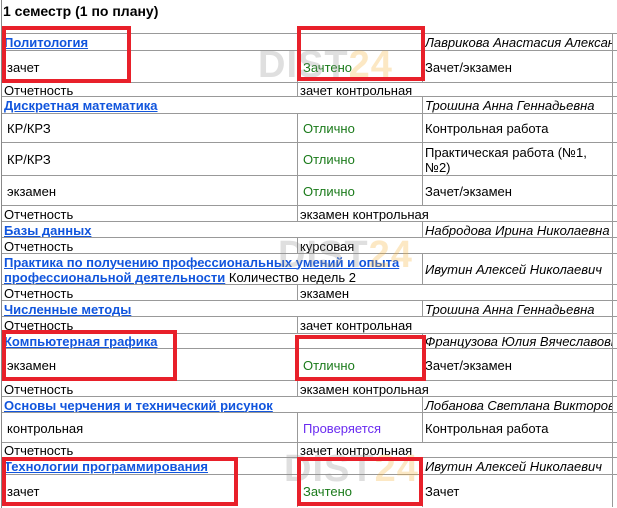  Describe the element at coordinates (32, 365) in the screenshot. I see `control-type: экзамен` at that location.